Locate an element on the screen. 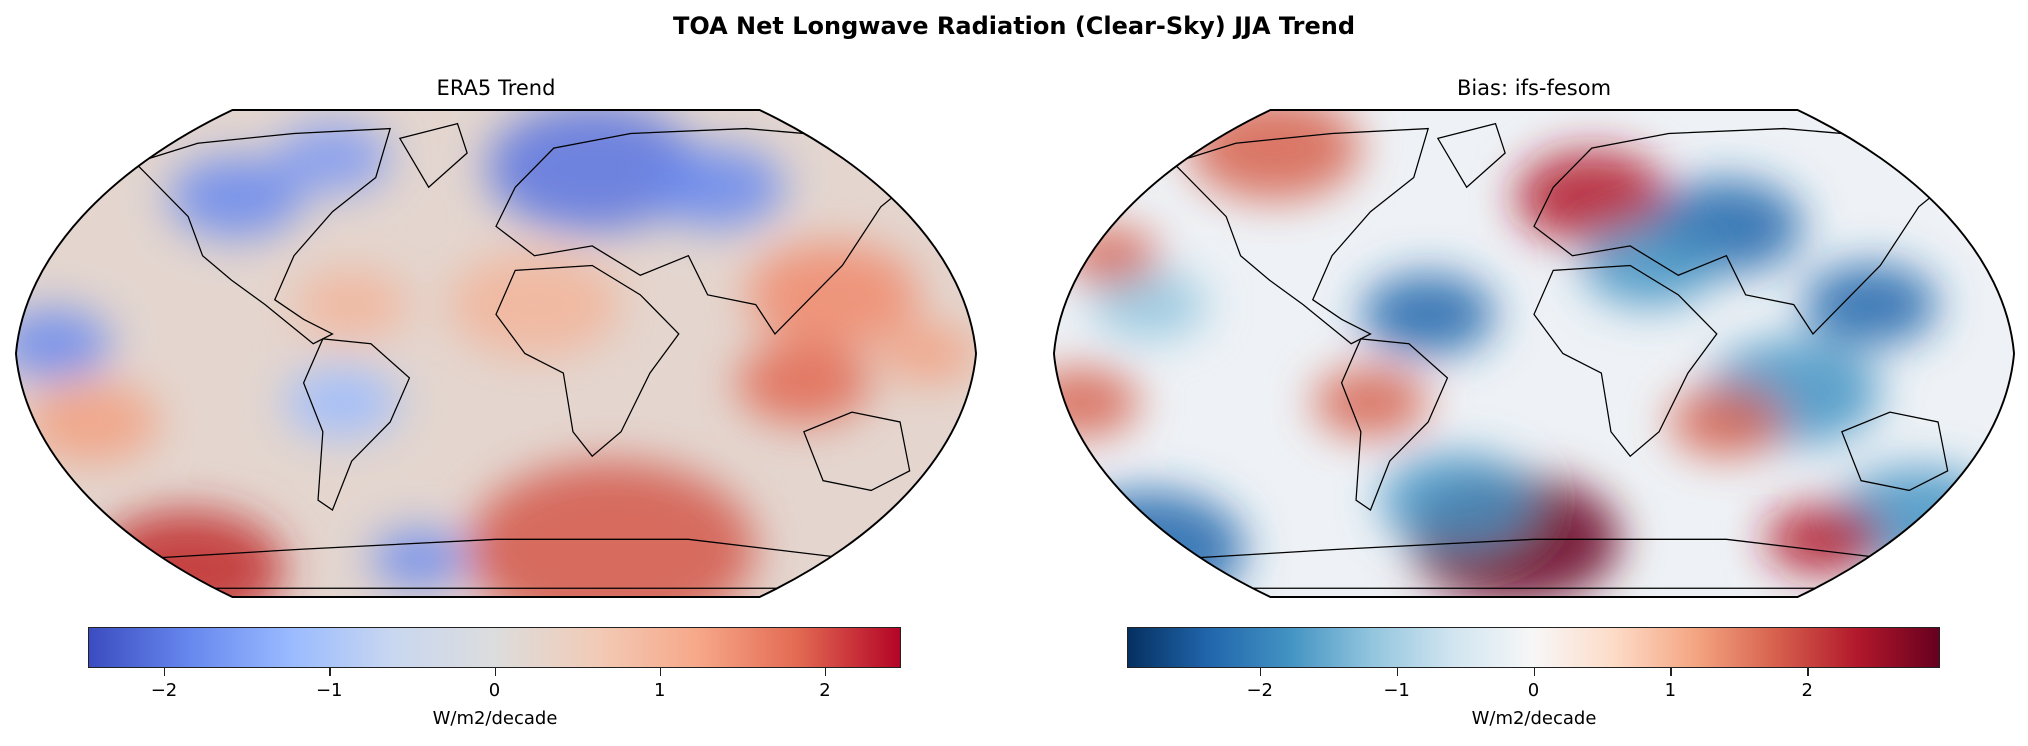 This screenshot has width=2028, height=746. bias-colorbar is located at coordinates (1533, 647).